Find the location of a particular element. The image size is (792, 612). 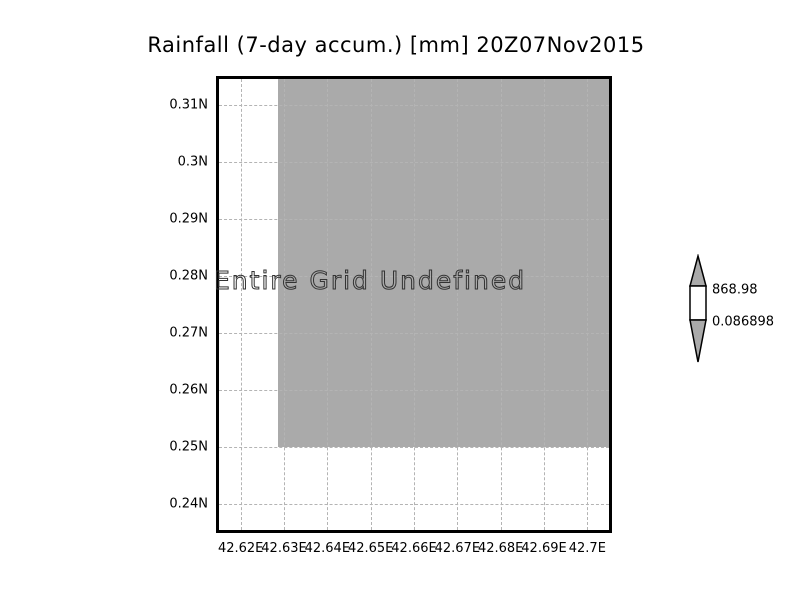

x-axis-tick-label: 42.65E is located at coordinates (370, 548).